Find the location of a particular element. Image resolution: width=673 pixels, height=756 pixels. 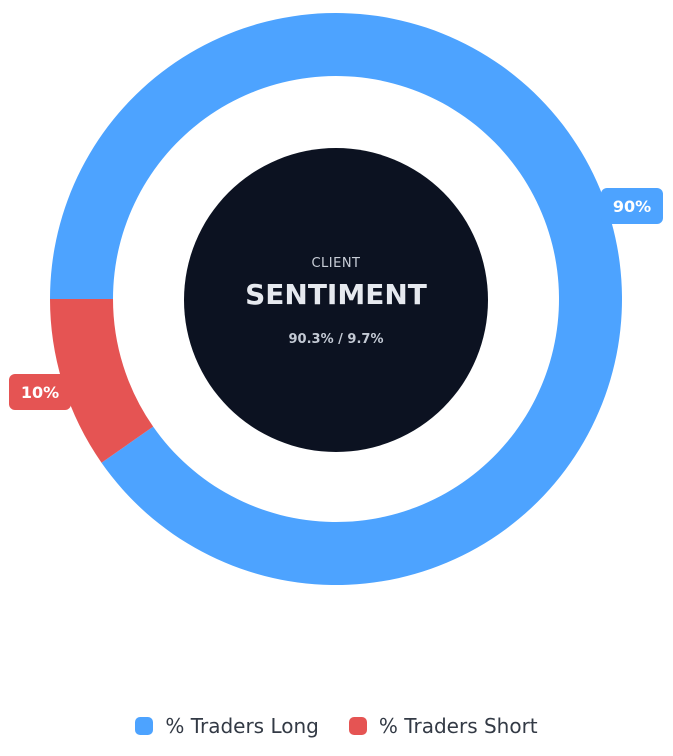

data-label-short-text: 10% is located at coordinates (40, 392).